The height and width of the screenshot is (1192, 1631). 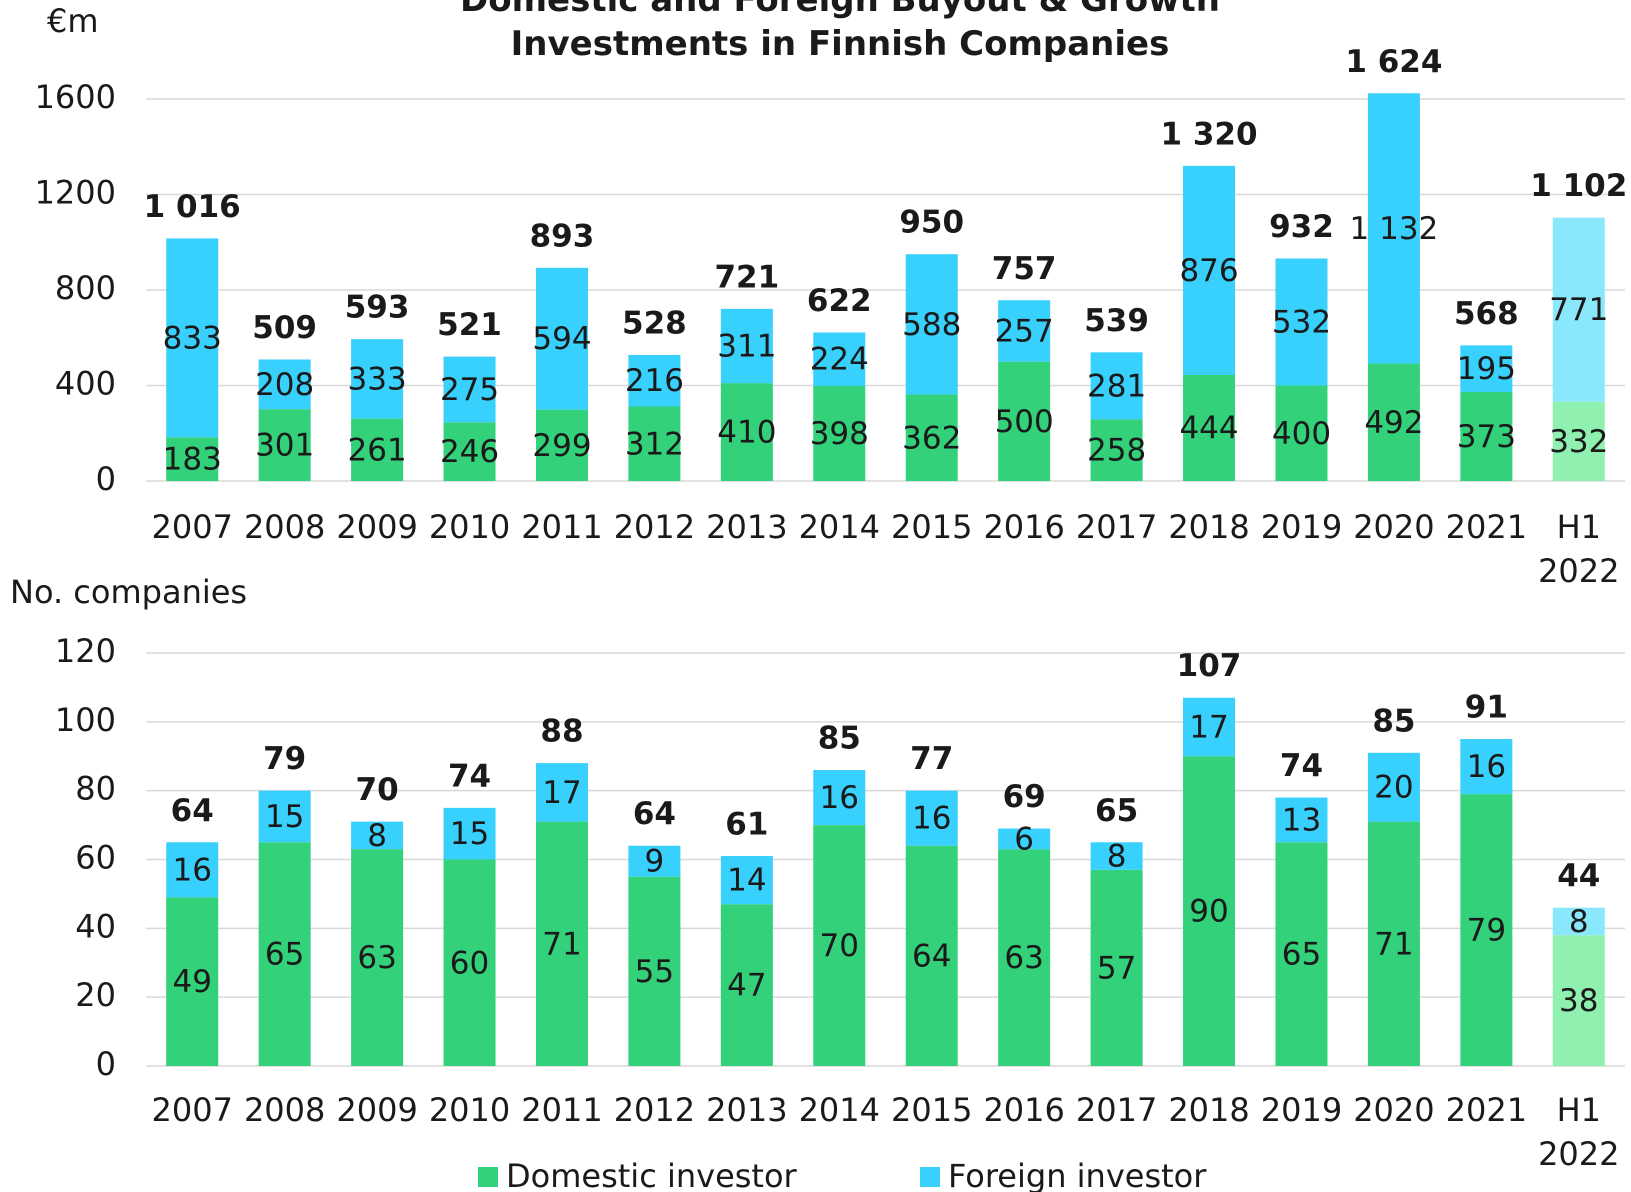 I want to click on data-label: 281, so click(x=1116, y=386).